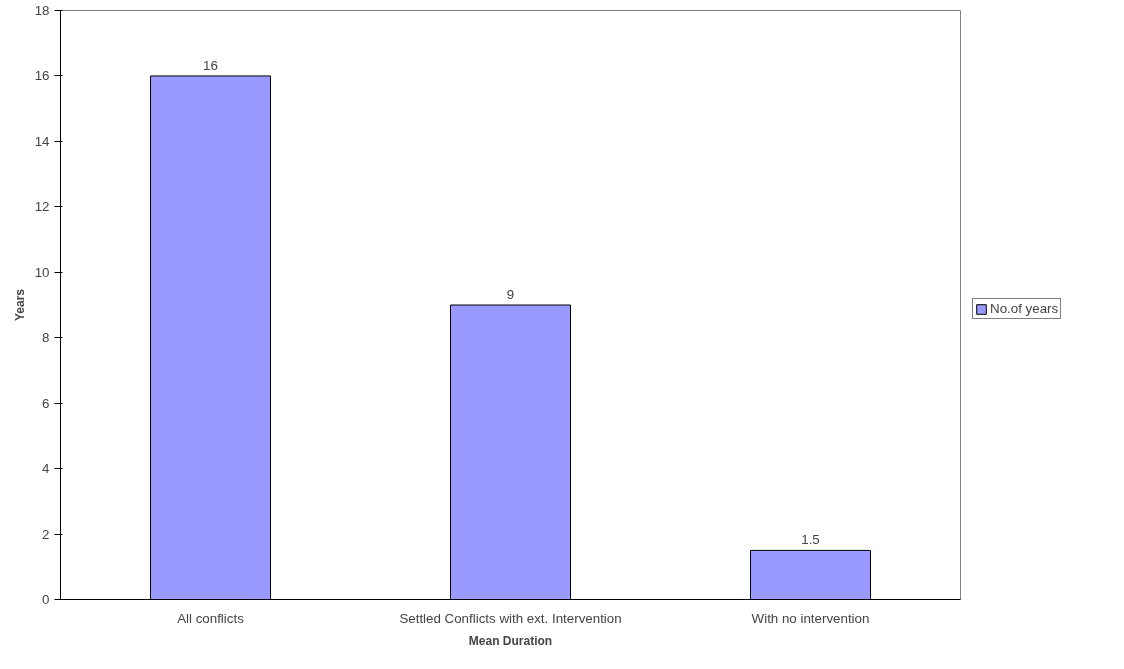 The width and height of the screenshot is (1124, 669). What do you see at coordinates (19, 305) in the screenshot?
I see `y-axis-title: Years` at bounding box center [19, 305].